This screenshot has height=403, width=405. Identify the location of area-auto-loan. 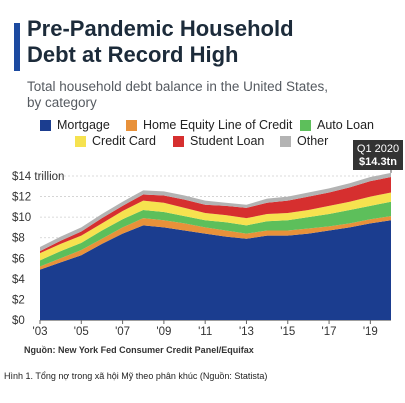
(215, 234).